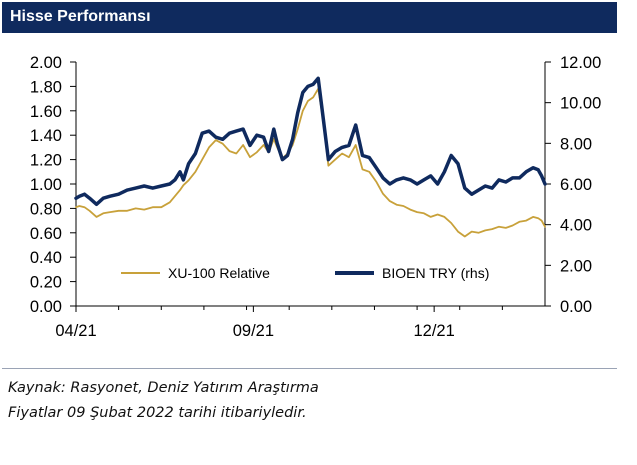  I want to click on right-tick-label: 12.00, so click(580, 63).